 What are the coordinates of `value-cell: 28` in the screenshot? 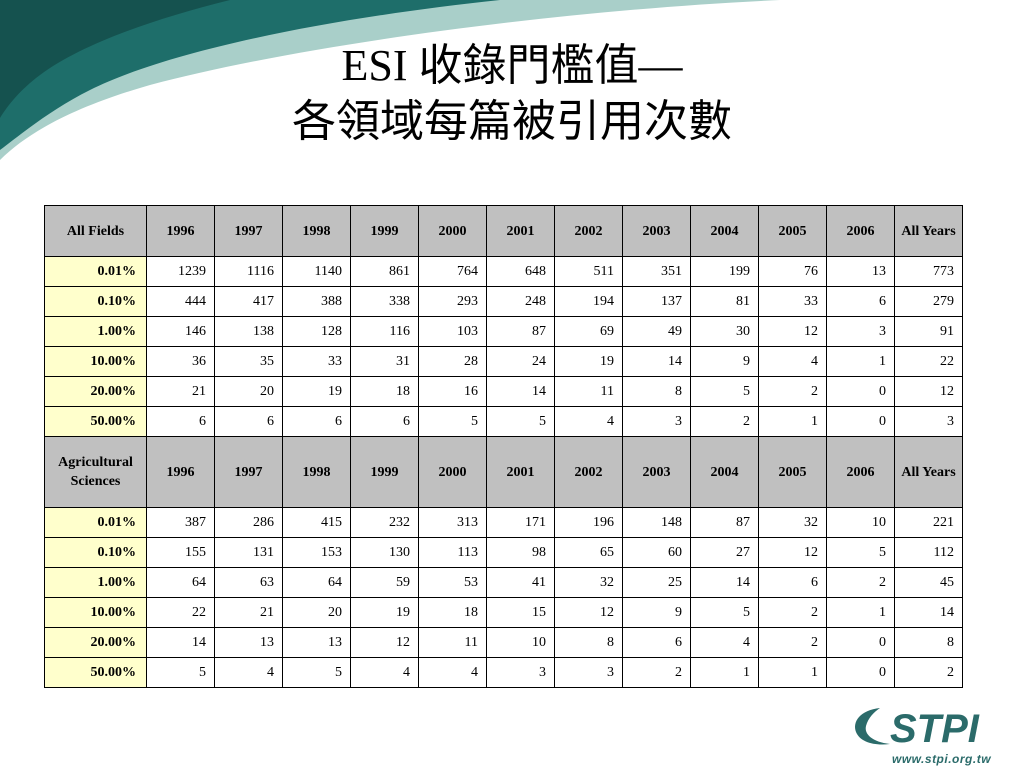 It's located at (452, 361).